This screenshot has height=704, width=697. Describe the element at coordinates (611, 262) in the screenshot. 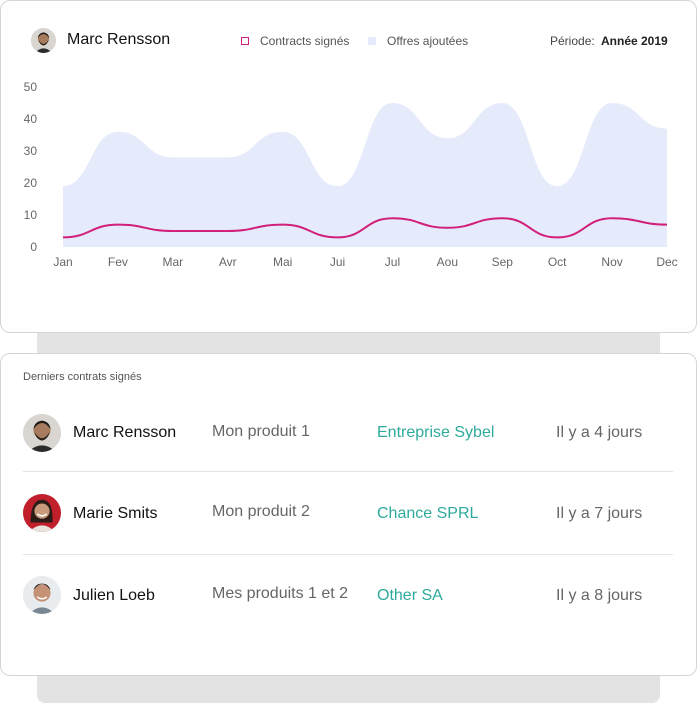

I see `x-tick-label: Nov` at that location.